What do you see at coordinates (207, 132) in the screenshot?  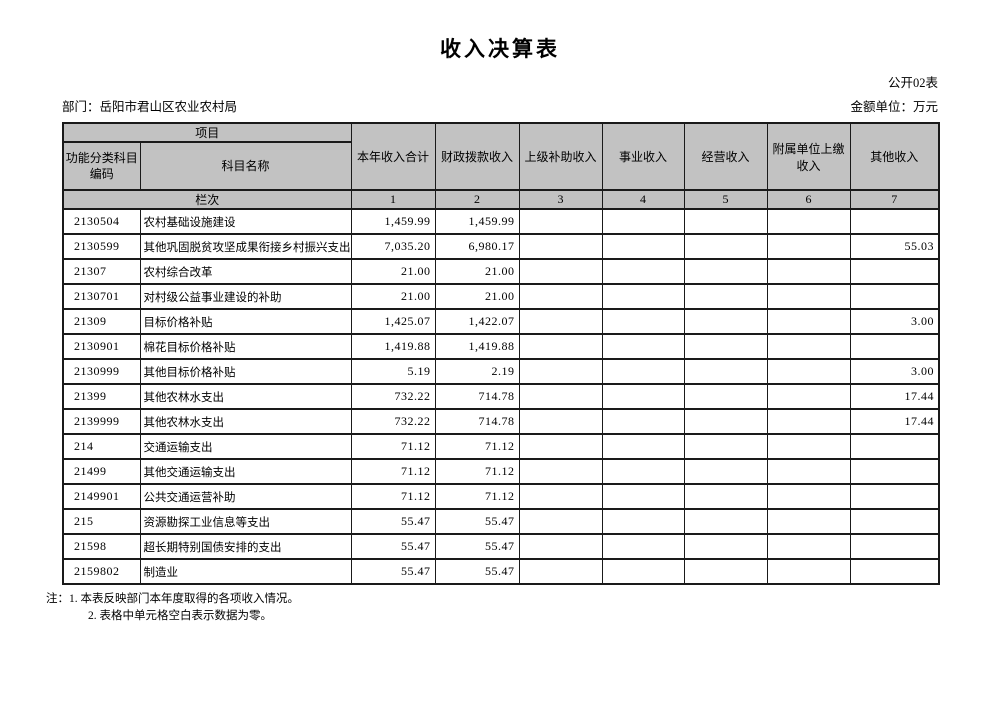 I see `project-header: 项目` at bounding box center [207, 132].